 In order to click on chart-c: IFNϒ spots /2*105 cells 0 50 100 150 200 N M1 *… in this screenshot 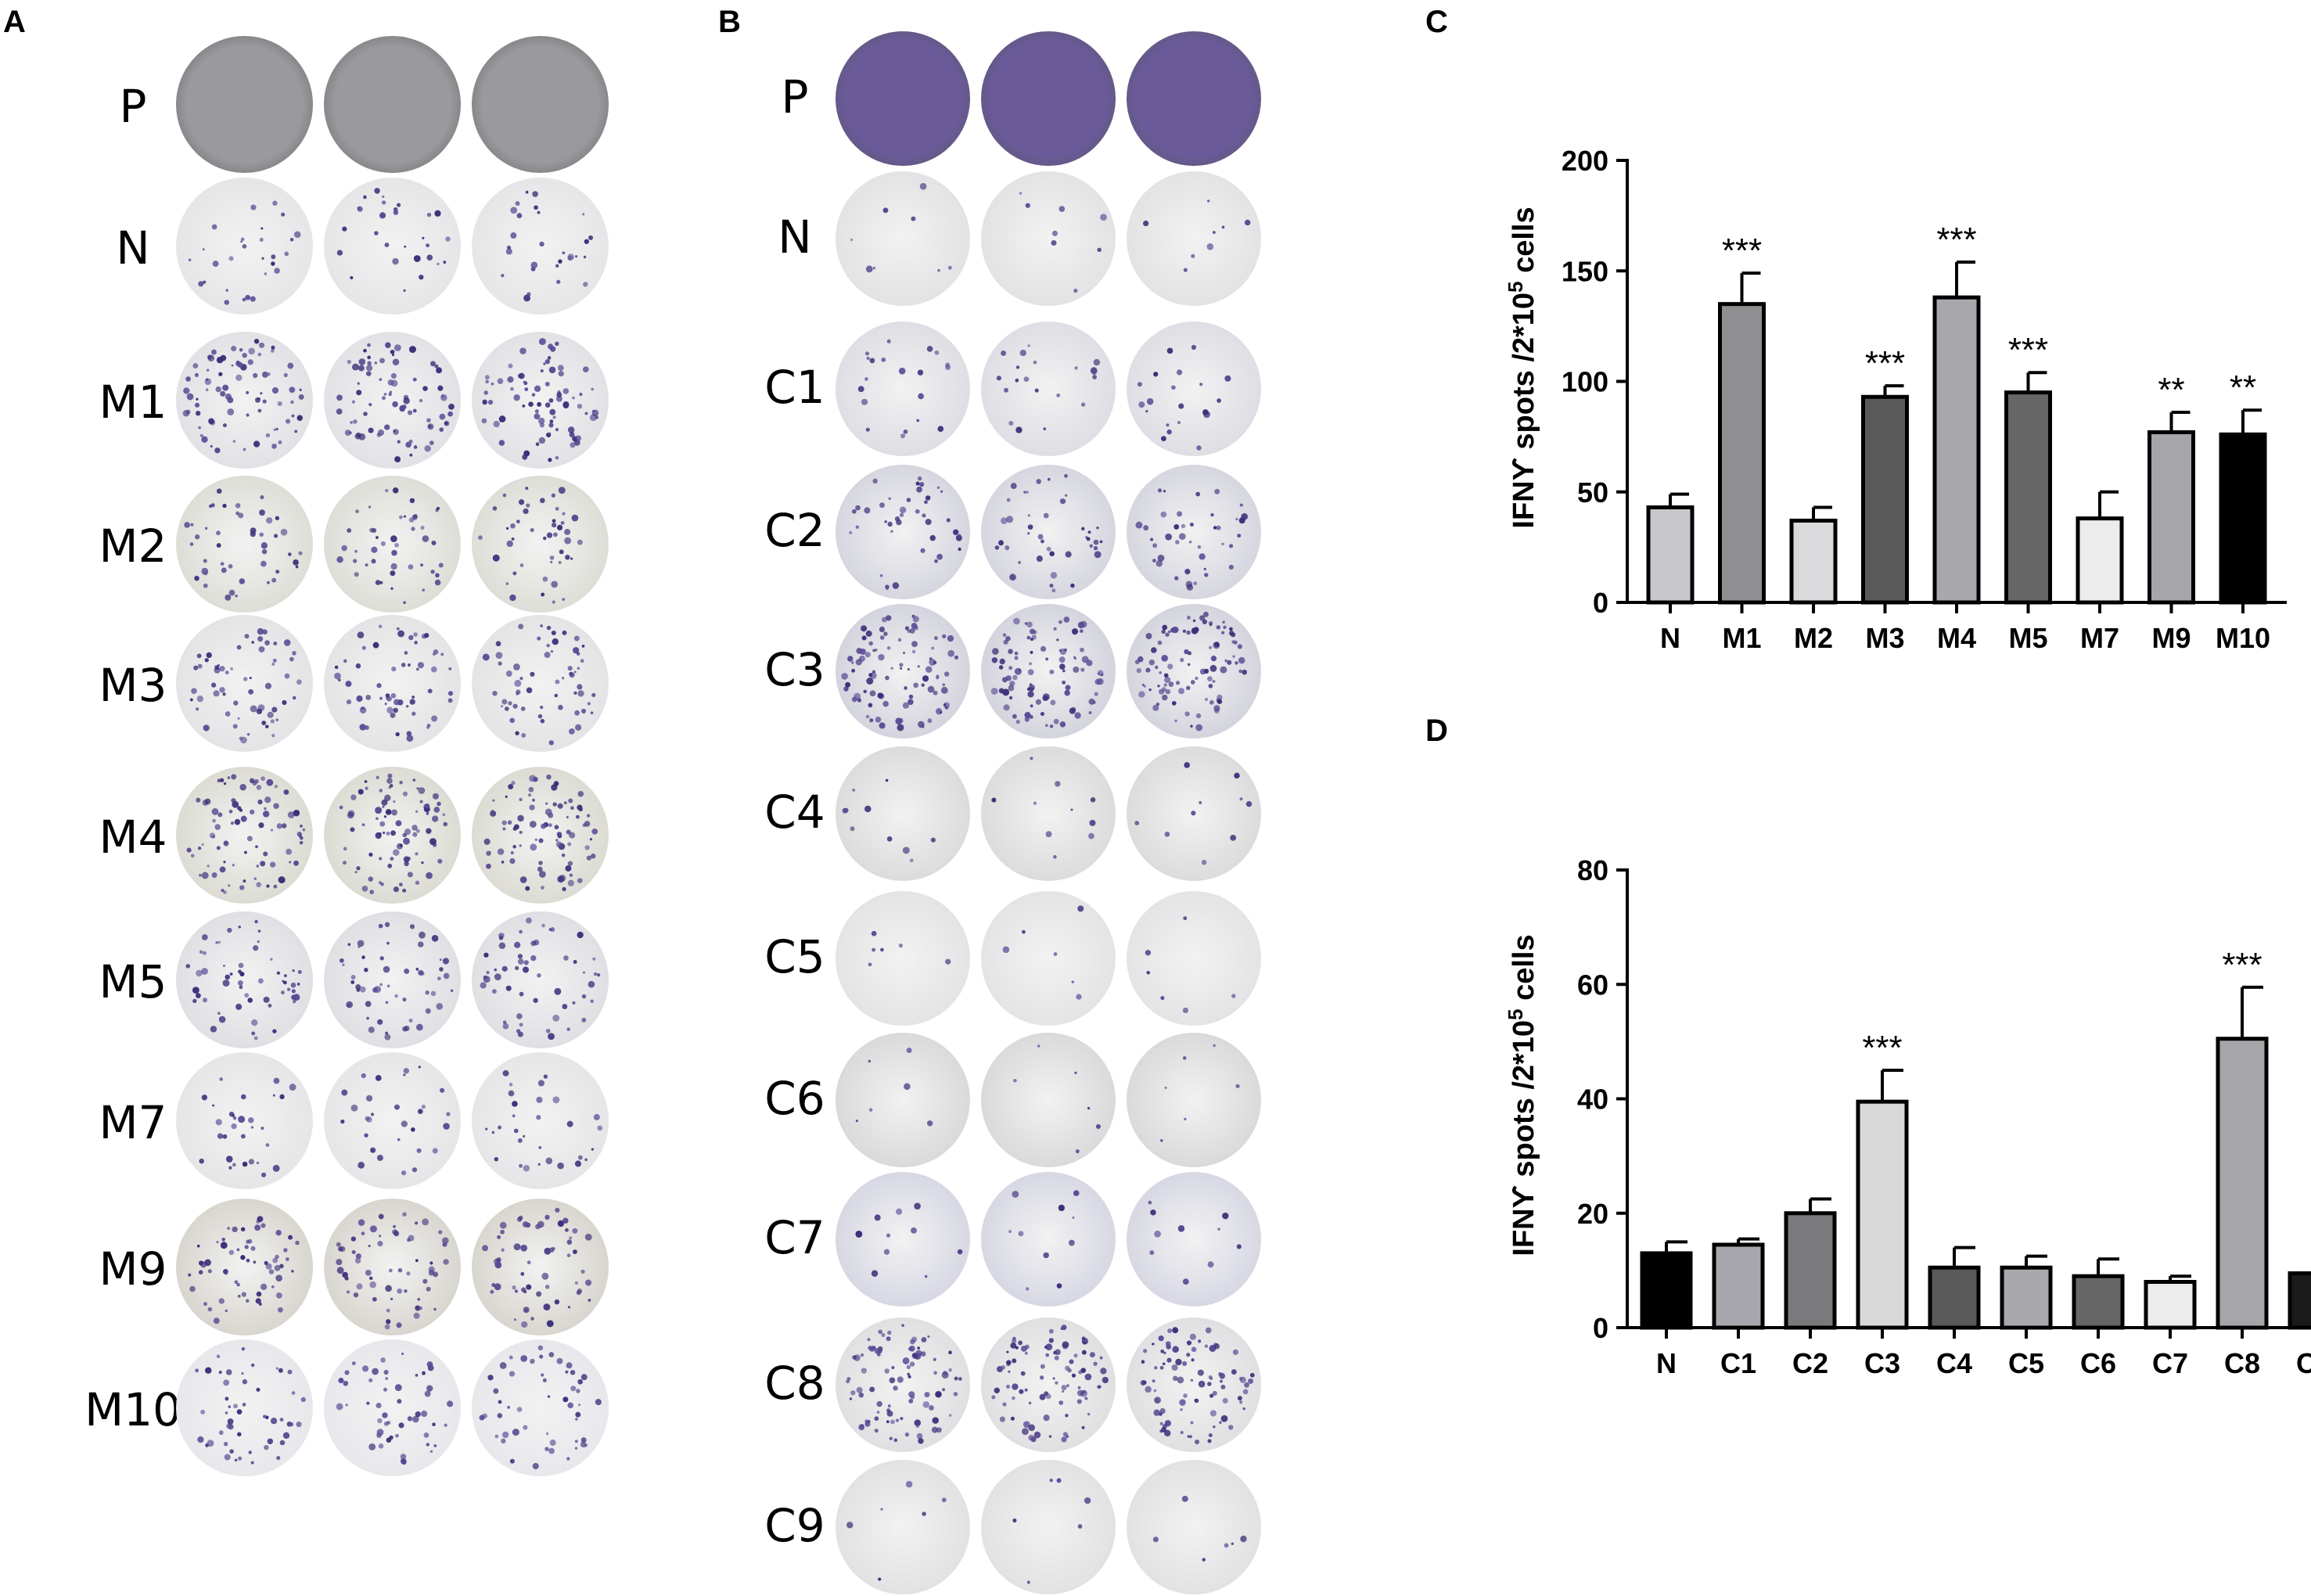, I will do `click(1895, 399)`.